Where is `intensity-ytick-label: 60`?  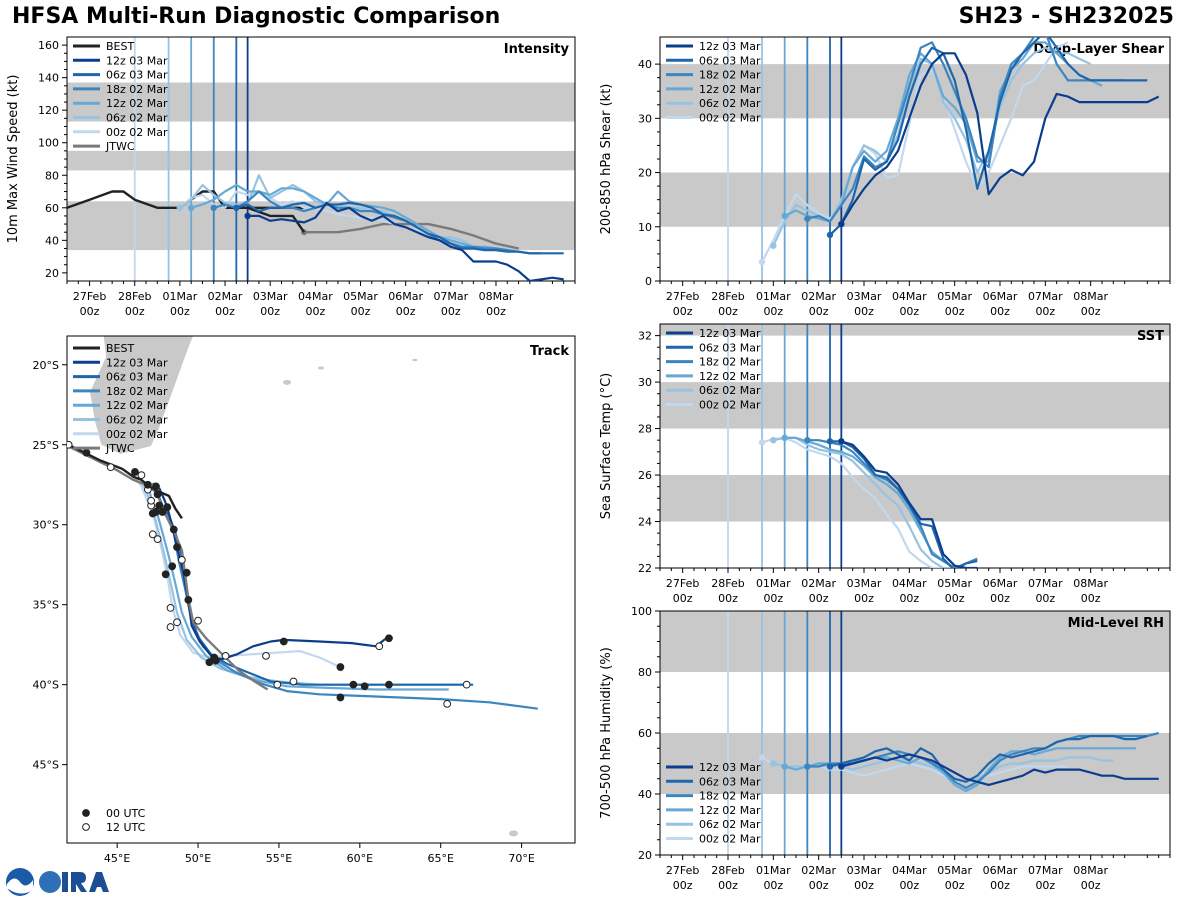
intensity-ytick-label: 60 is located at coordinates (52, 208).